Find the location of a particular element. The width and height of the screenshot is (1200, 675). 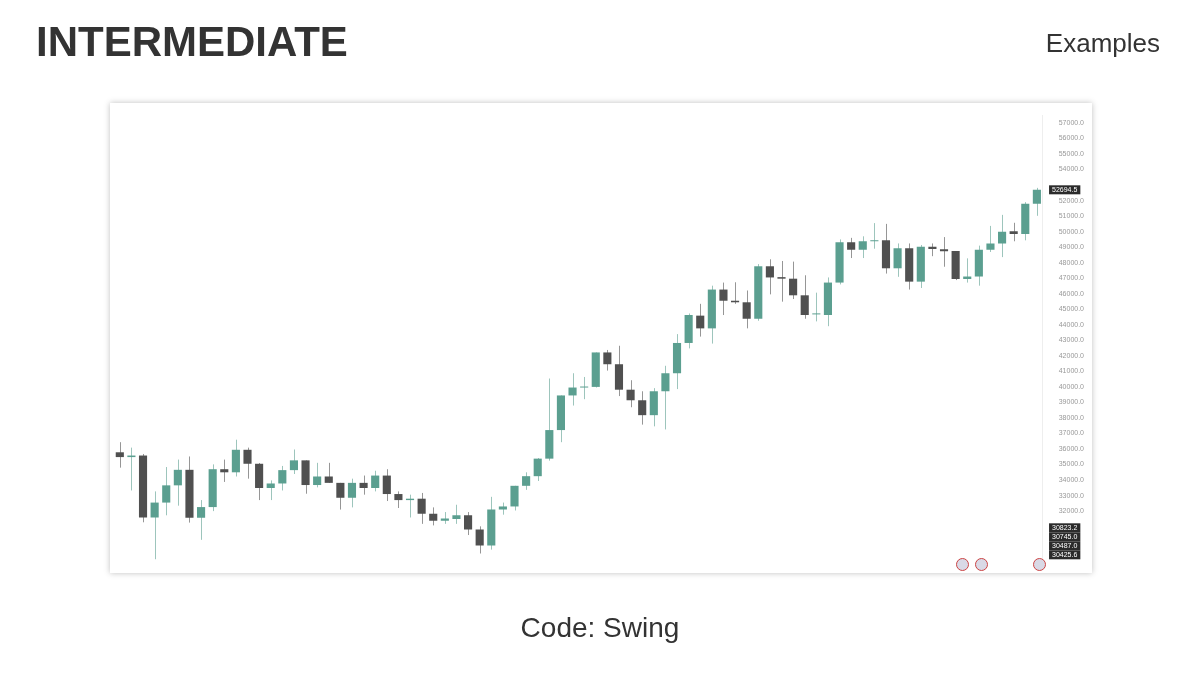

text: Code: Swing is located at coordinates (600, 628).